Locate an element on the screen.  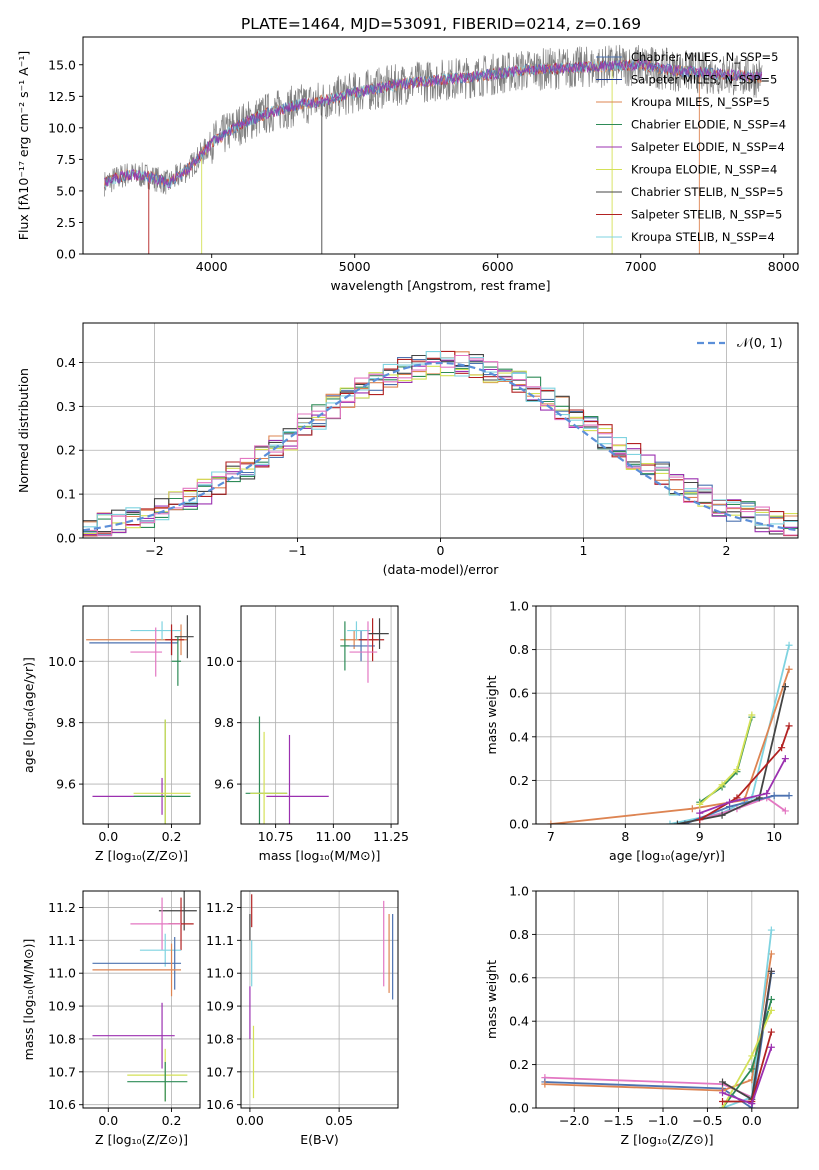
y-tick-label: 0.6 is located at coordinates (519, 693).